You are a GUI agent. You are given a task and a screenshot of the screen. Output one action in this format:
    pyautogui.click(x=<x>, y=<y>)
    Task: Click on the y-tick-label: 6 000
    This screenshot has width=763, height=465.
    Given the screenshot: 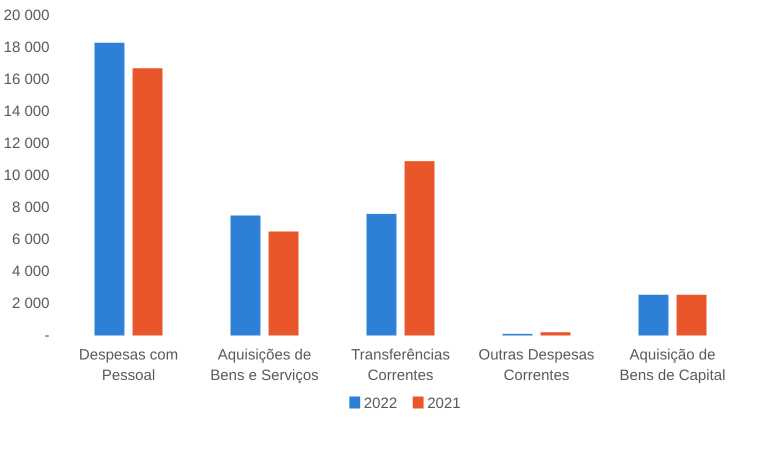 What is the action you would take?
    pyautogui.click(x=31, y=239)
    